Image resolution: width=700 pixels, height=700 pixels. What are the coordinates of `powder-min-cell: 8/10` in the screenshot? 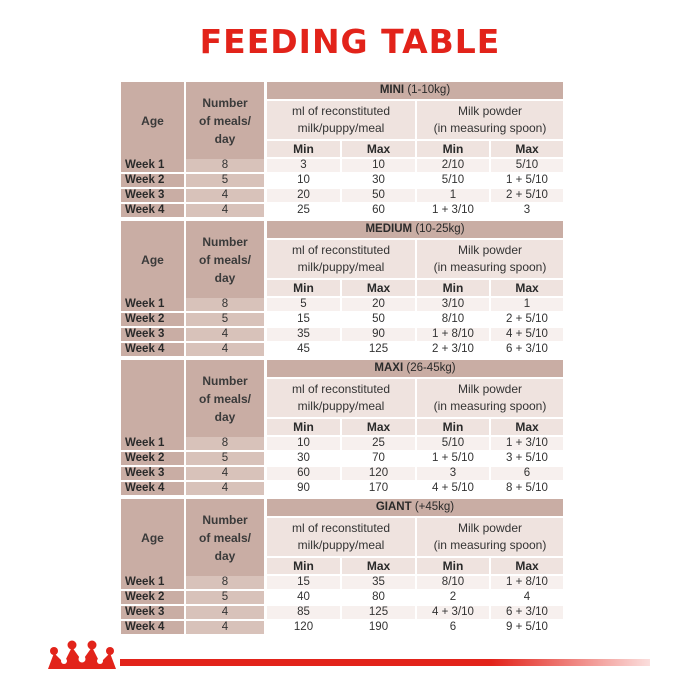 It's located at (453, 319).